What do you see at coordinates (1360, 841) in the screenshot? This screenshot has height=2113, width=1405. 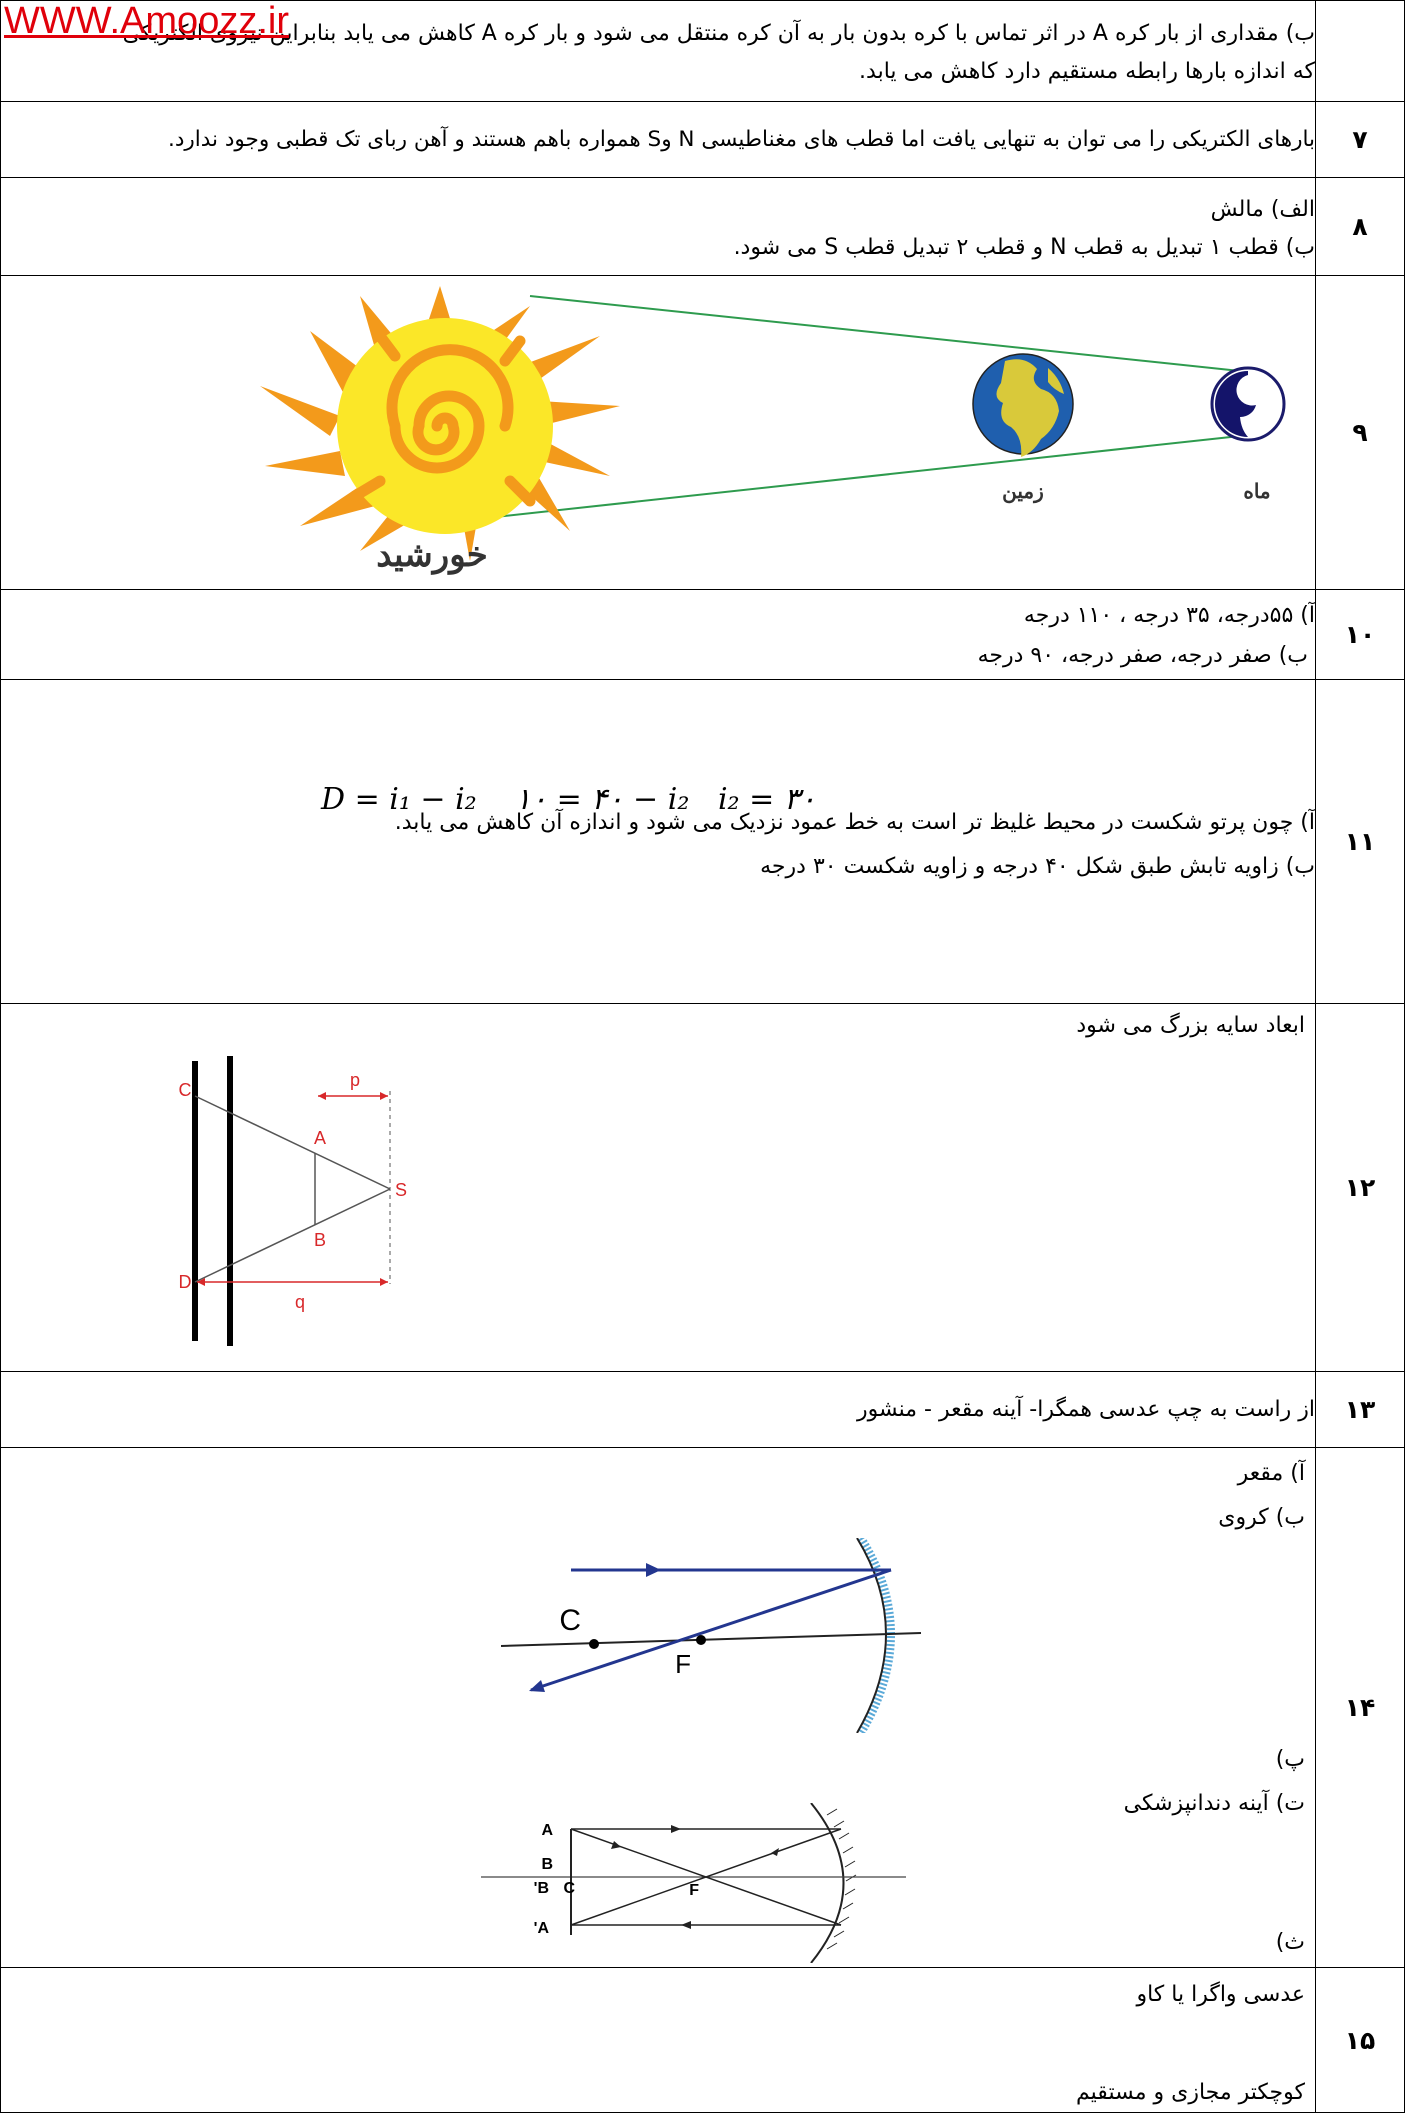 I see `row-number: ۱۱` at bounding box center [1360, 841].